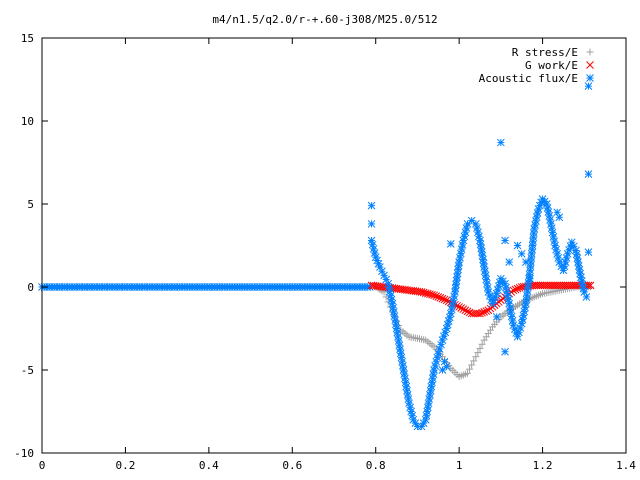  What do you see at coordinates (528, 78) in the screenshot?
I see `legend-label-acoustic-flux-e: Acoustic flux/E` at bounding box center [528, 78].